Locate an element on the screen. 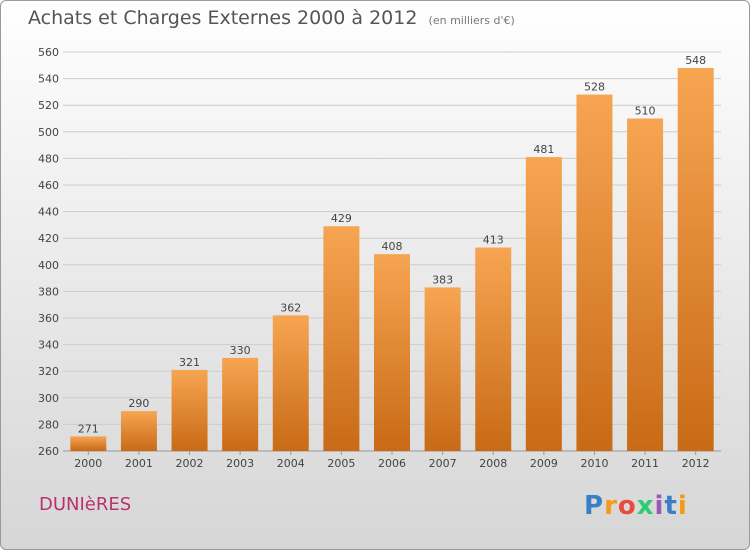 This screenshot has width=750, height=550. y-tick-label: 360 is located at coordinates (48, 318).